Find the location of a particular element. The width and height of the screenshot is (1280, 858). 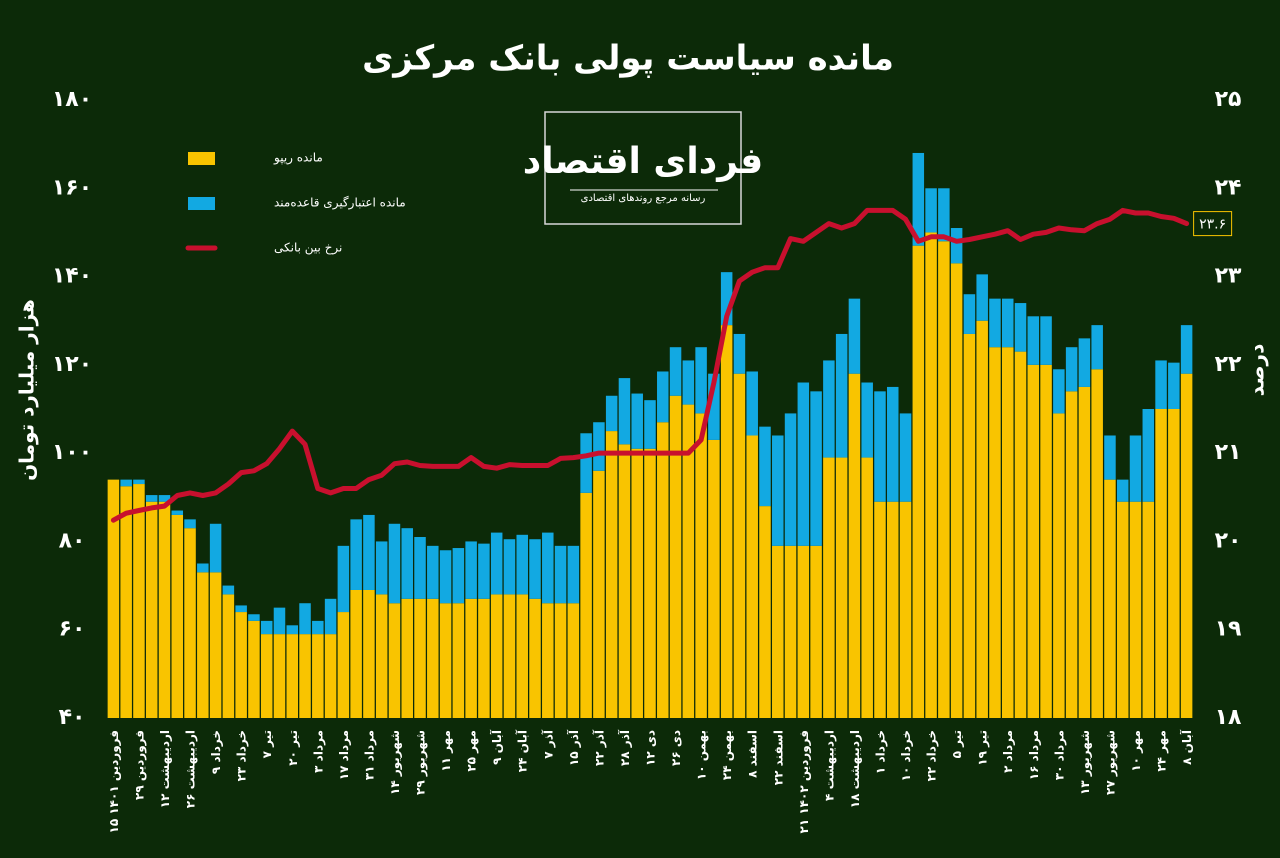

y2-tick-label: ۲۰ is located at coordinates (1228, 540).